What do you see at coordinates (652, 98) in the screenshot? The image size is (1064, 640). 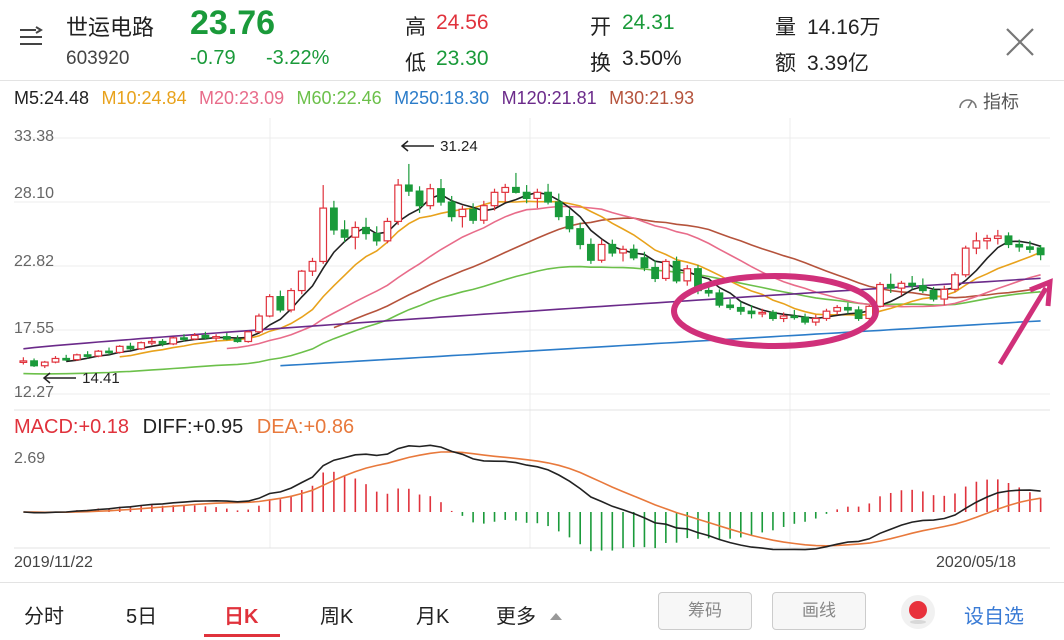 I see `ma30-label: M30:21.93` at bounding box center [652, 98].